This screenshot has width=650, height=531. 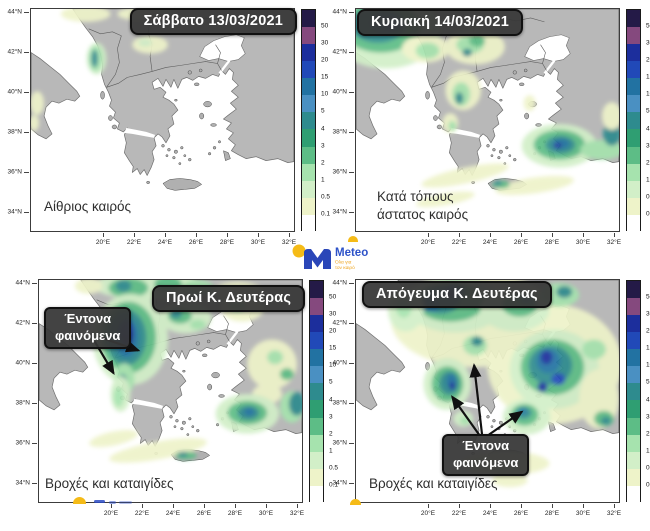 What do you see at coordinates (633, 120) in the screenshot?
I see `colorbar-scale` at bounding box center [633, 120].